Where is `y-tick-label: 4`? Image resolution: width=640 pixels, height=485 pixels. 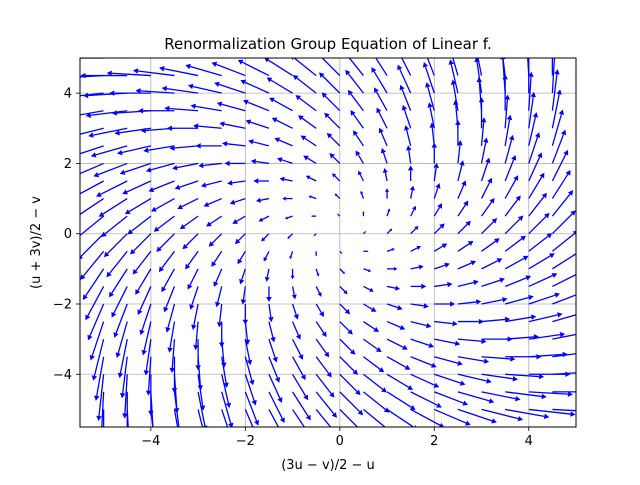
y-tick-label: 4 is located at coordinates (68, 94).